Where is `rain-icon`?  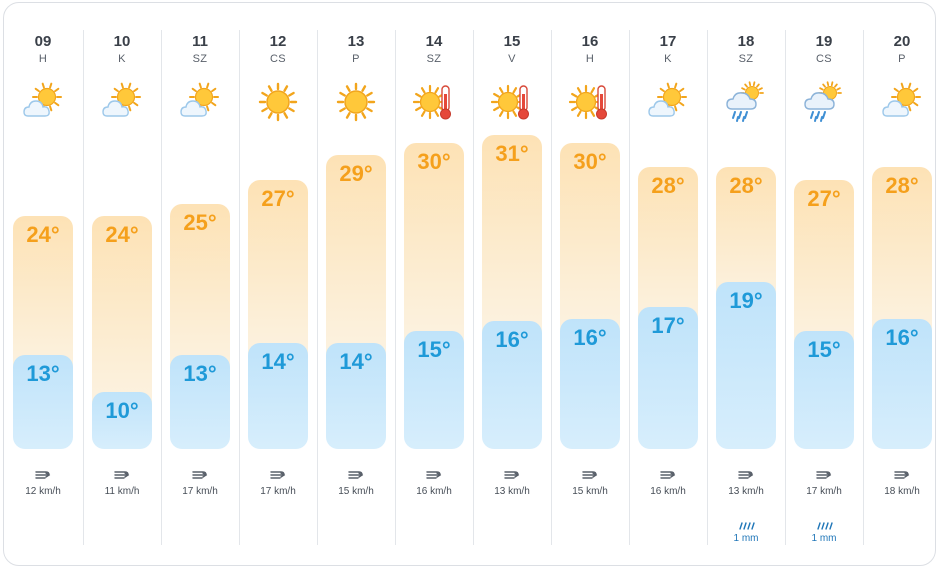 rain-icon is located at coordinates (824, 523).